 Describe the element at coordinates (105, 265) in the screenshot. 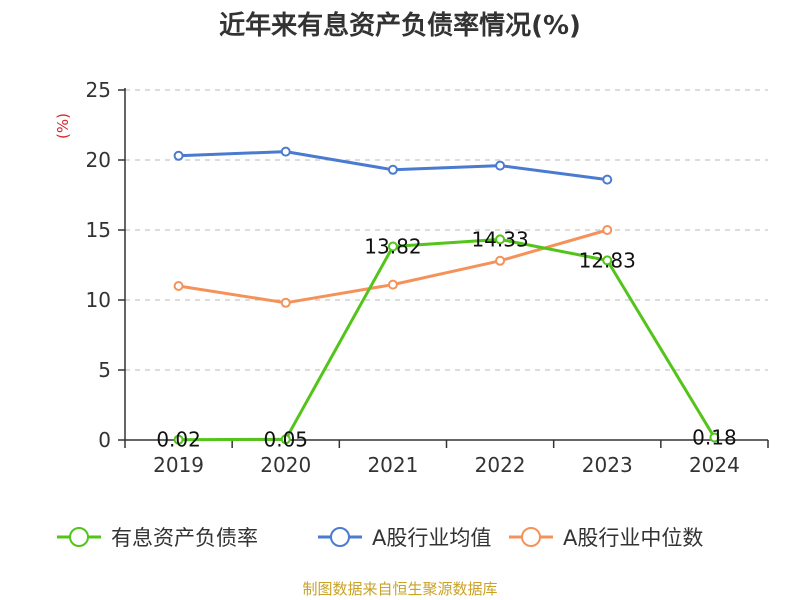

I see `y-axis-ticks: 0 5 10 15 20 25` at that location.